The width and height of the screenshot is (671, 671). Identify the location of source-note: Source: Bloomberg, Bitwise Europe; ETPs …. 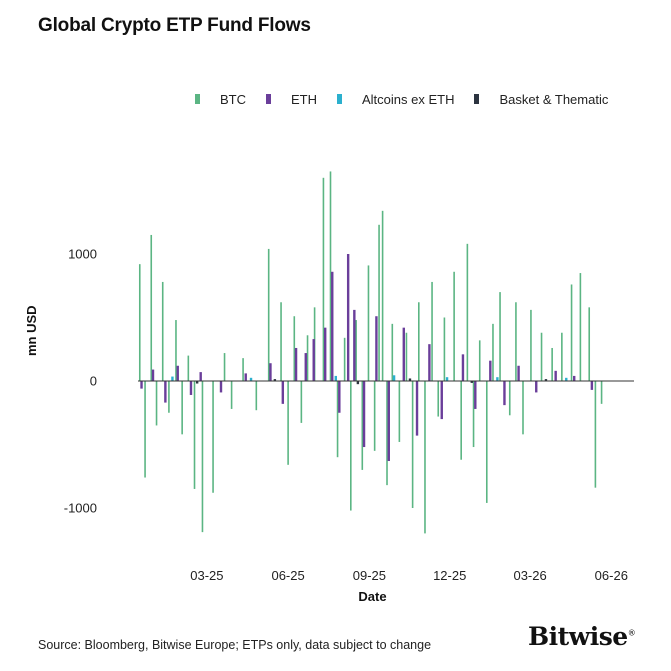
(235, 645).